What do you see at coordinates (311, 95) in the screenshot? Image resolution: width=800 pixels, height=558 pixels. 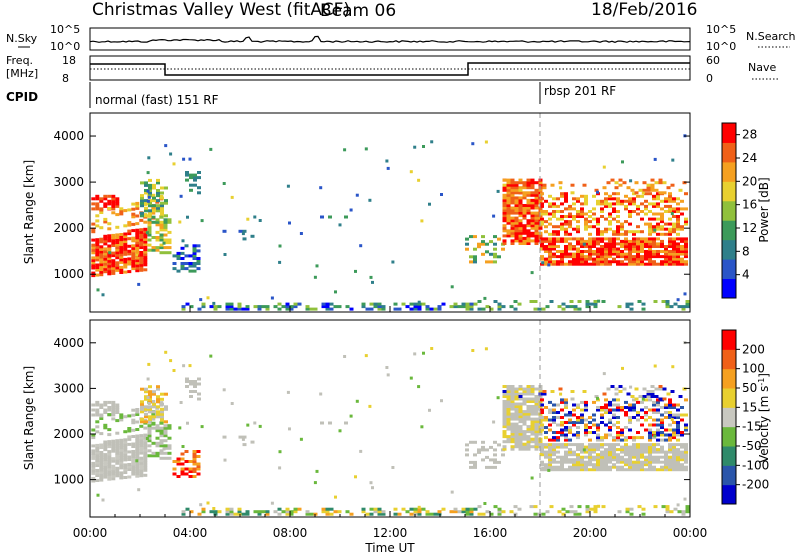 I see `cpid-strip: CPID normal (fast) 151 RF rbsp 201 RF` at bounding box center [311, 95].